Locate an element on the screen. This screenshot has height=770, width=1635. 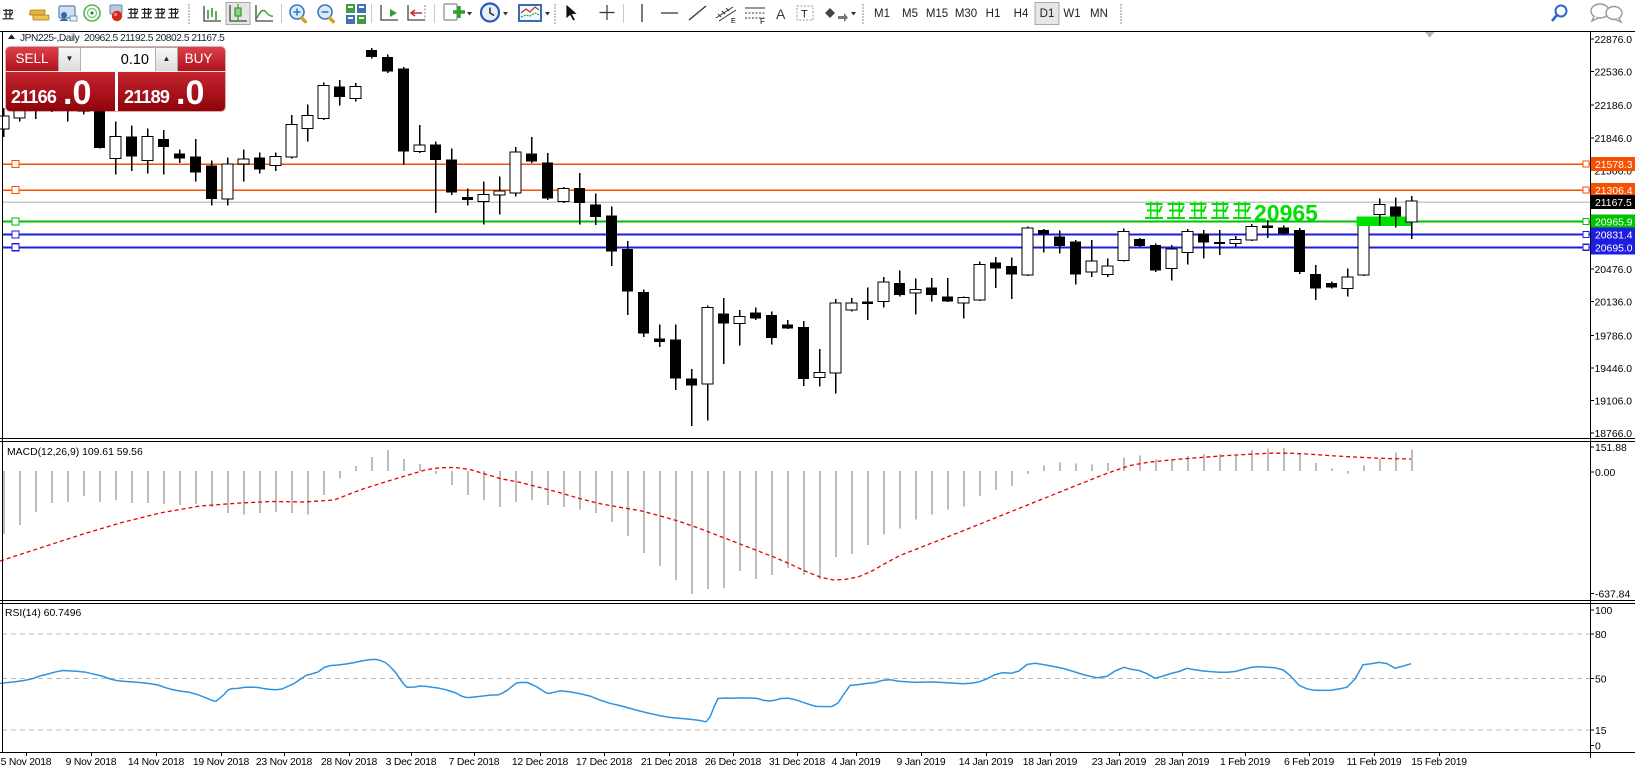
svg-text: 151.88 is located at coordinates (1611, 448).